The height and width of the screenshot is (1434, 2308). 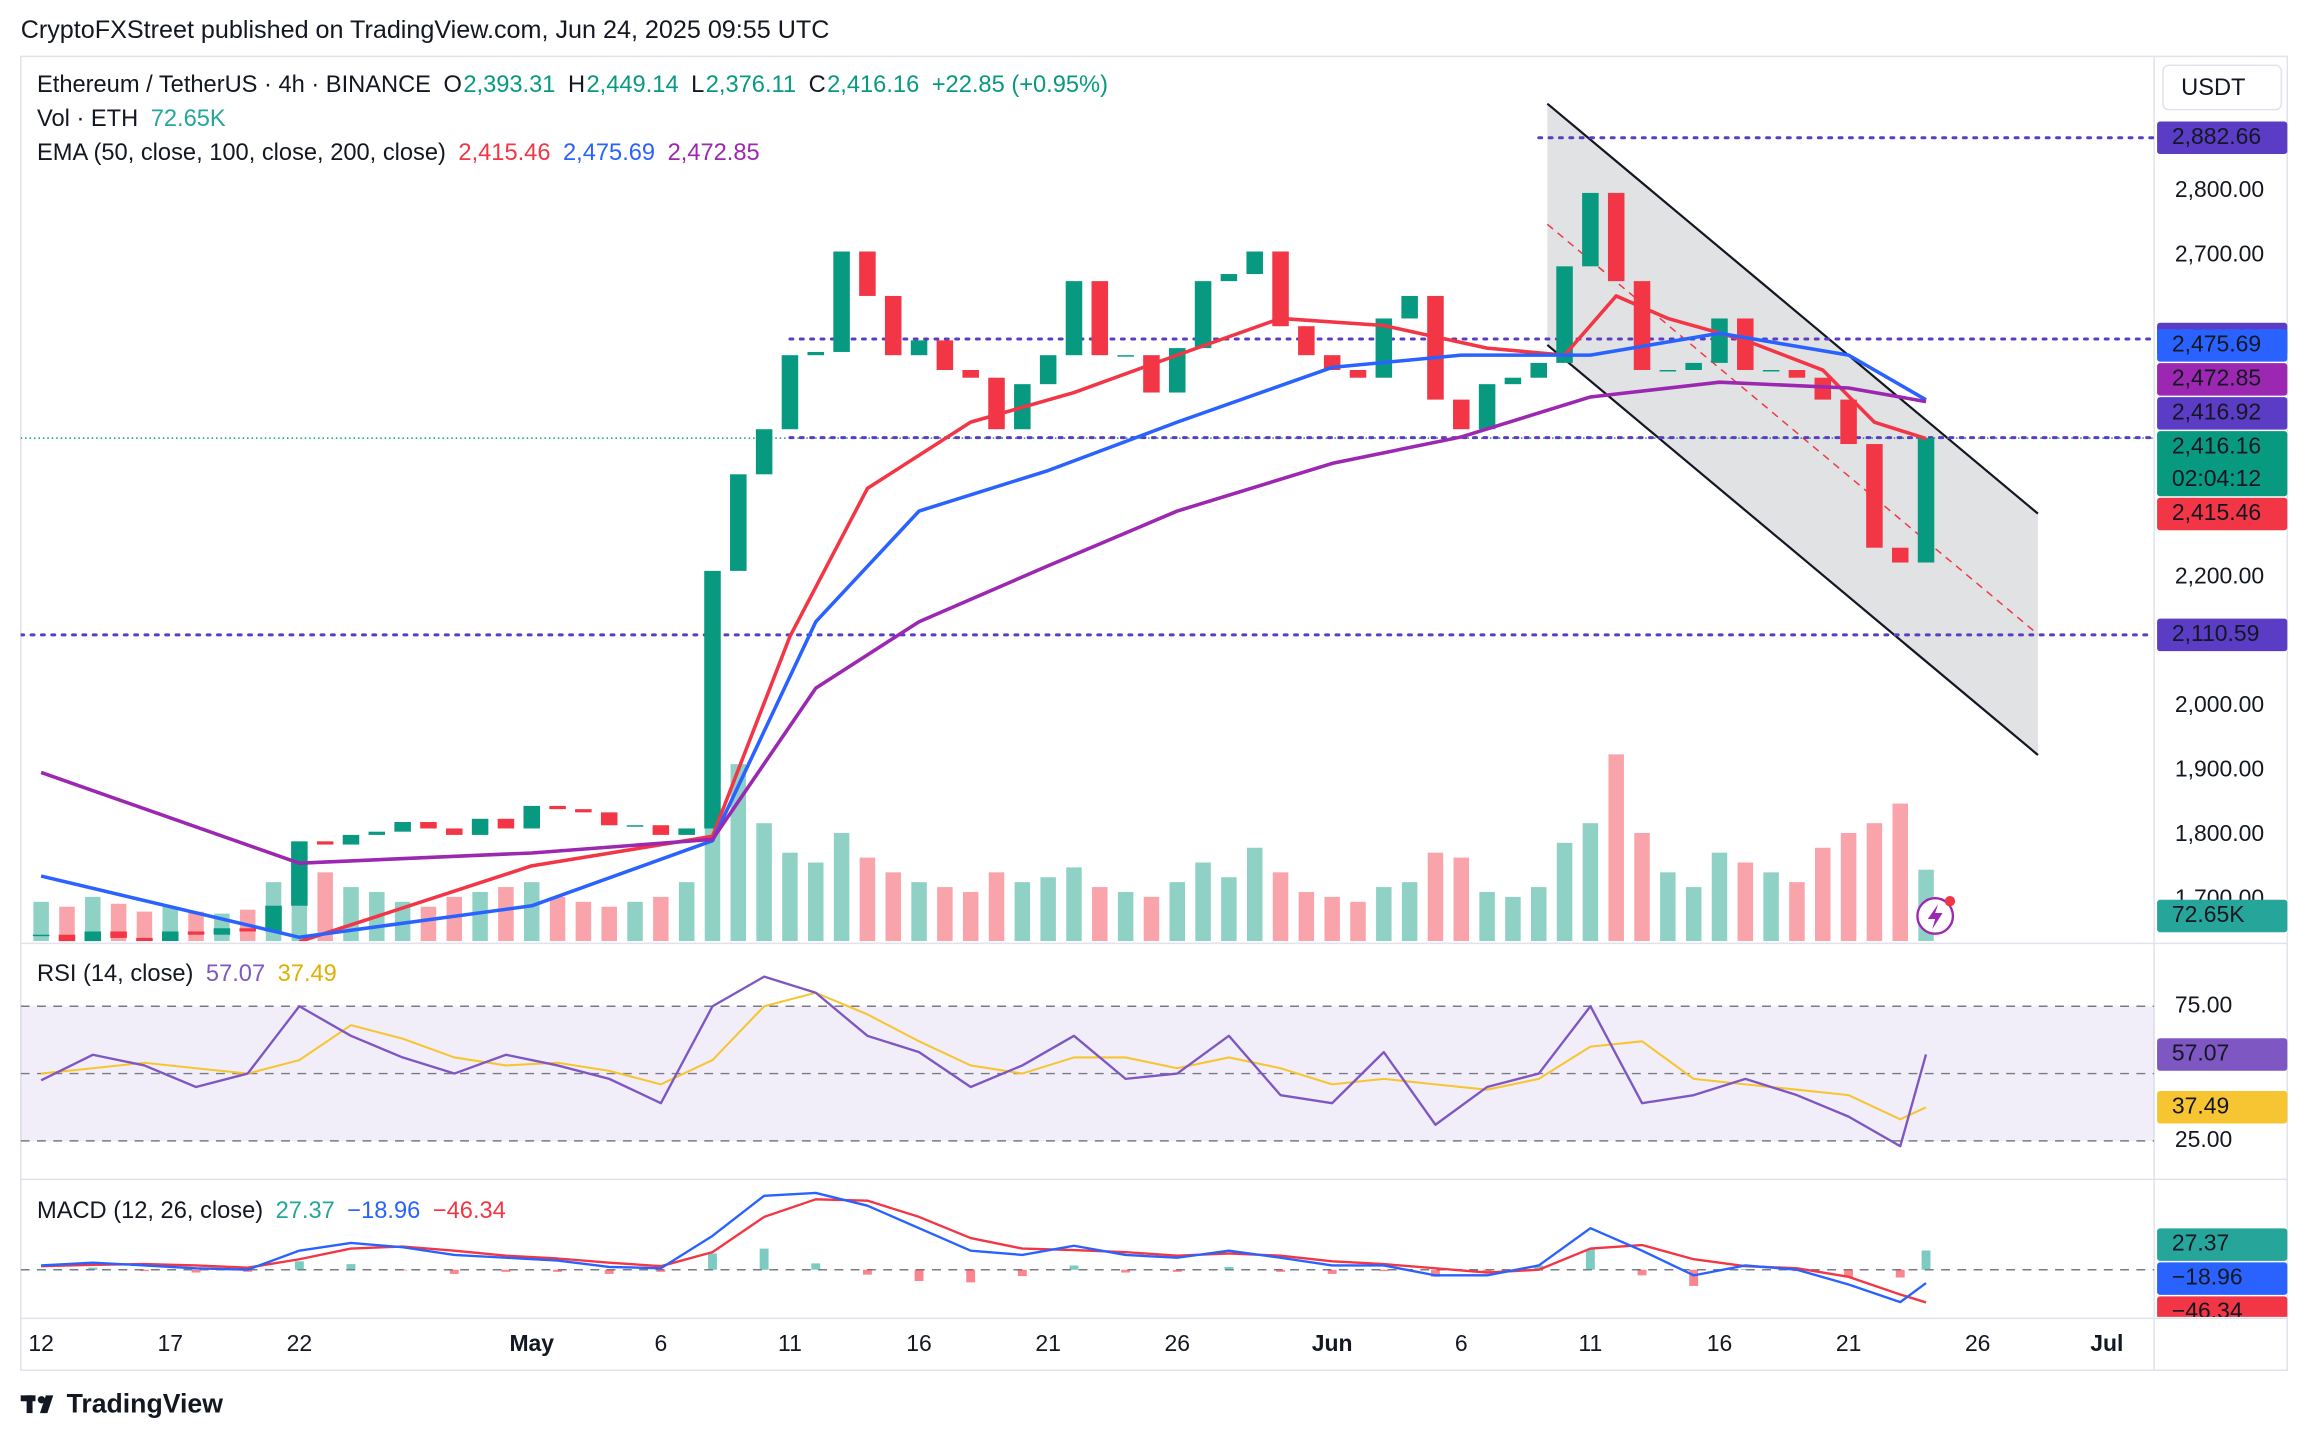 I want to click on macd-line, so click(x=984, y=1247).